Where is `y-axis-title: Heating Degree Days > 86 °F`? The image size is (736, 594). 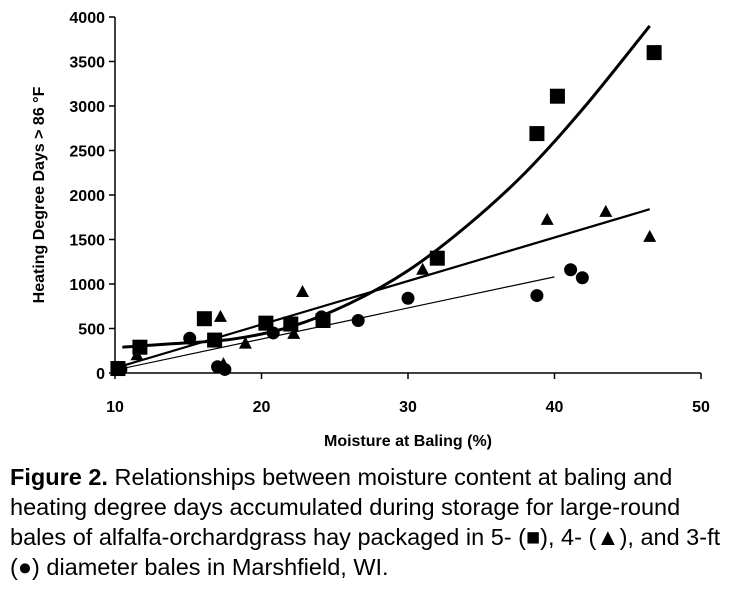 y-axis-title: Heating Degree Days > 86 °F is located at coordinates (39, 194).